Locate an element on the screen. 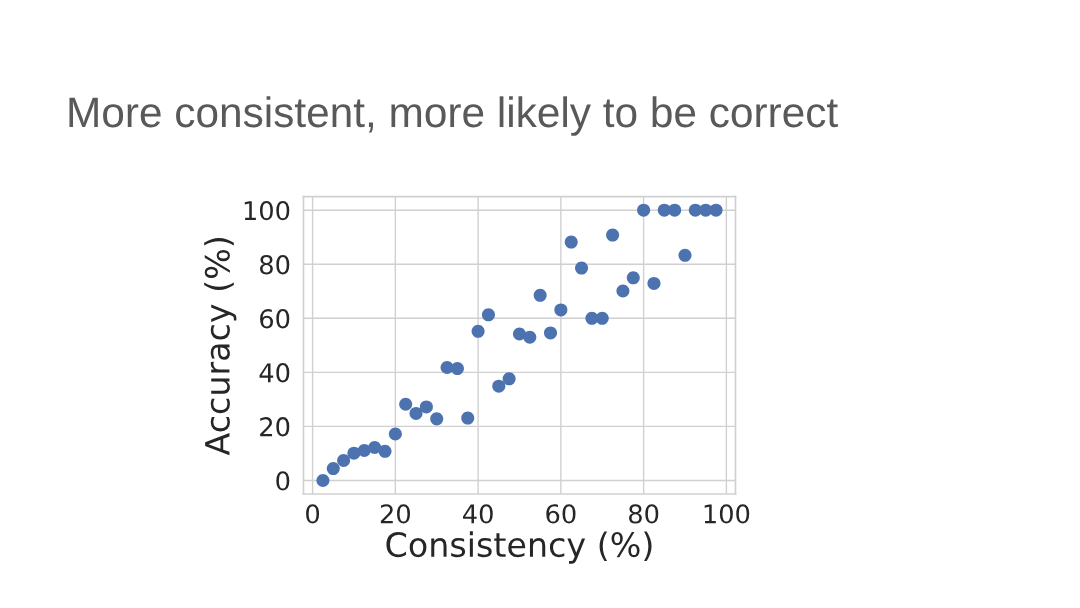  y-axis-title: Accuracy (%) is located at coordinates (220, 346).